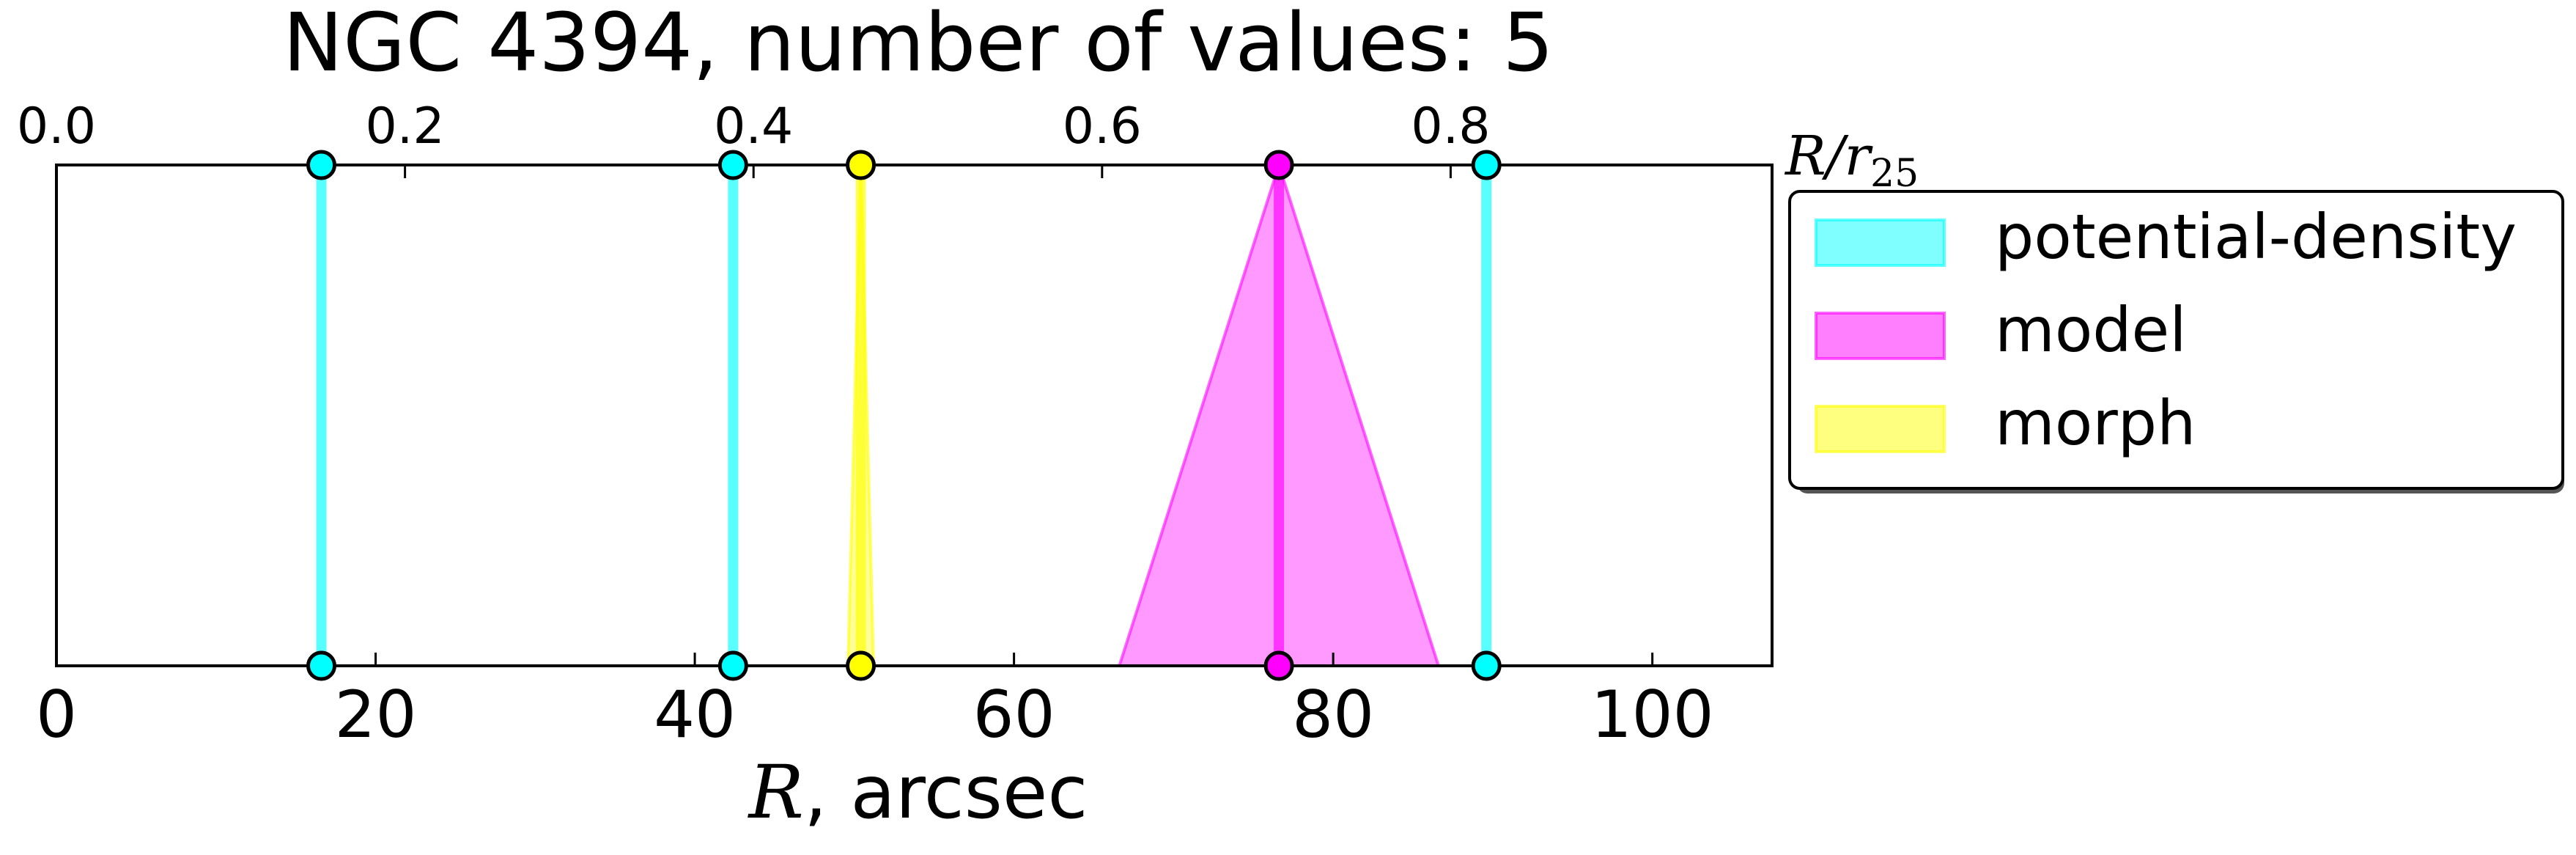  What do you see at coordinates (1851, 160) in the screenshot?
I see `top-axis-label: R/r25` at bounding box center [1851, 160].